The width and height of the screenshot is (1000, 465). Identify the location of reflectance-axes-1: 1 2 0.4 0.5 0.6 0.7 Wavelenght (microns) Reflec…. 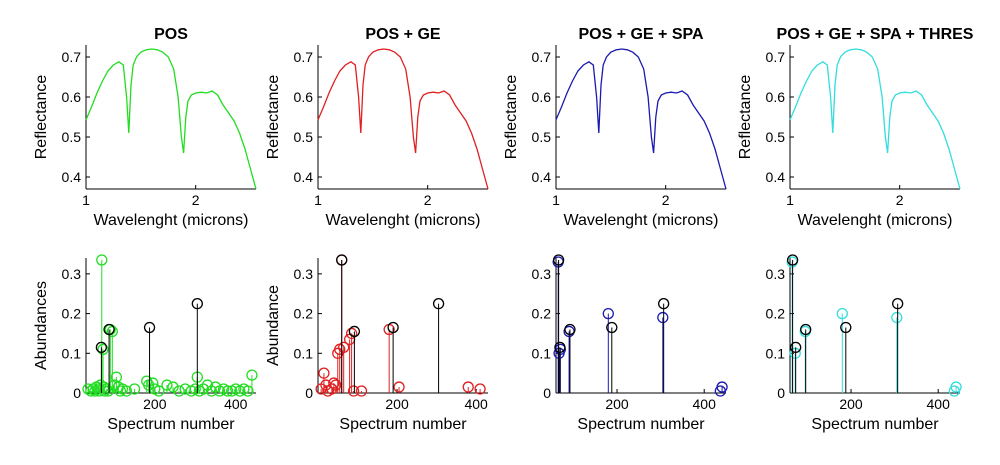
(377, 127).